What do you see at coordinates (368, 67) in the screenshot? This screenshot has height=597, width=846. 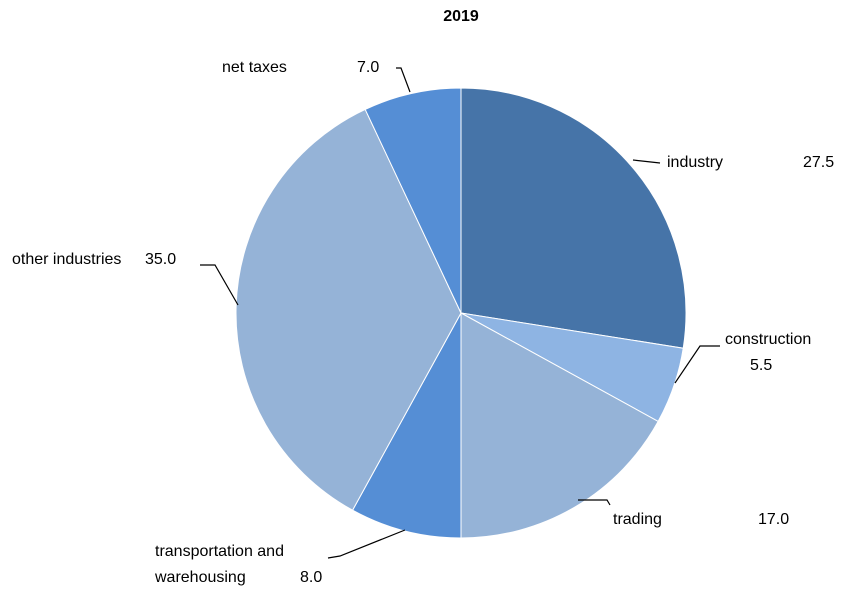 I see `slice-value: 7.0` at bounding box center [368, 67].